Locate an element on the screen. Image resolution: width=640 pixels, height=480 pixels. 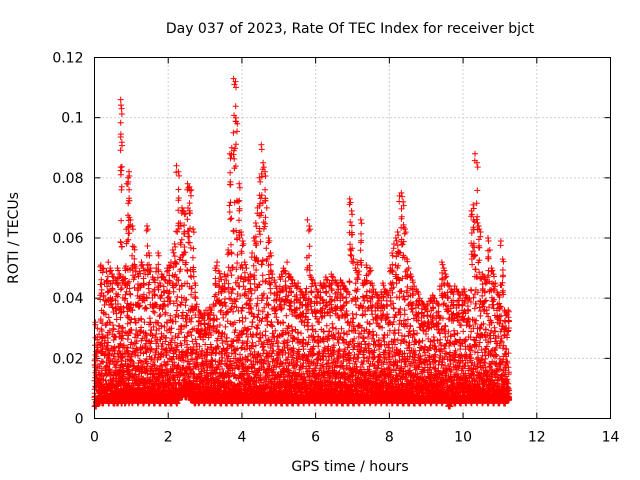
x-axis-label: GPS time / hours is located at coordinates (349, 467).